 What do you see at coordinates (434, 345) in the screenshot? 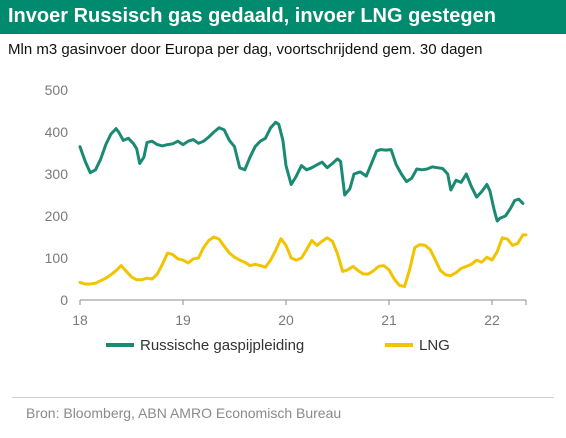
I see `legend-label: LNG` at bounding box center [434, 345].